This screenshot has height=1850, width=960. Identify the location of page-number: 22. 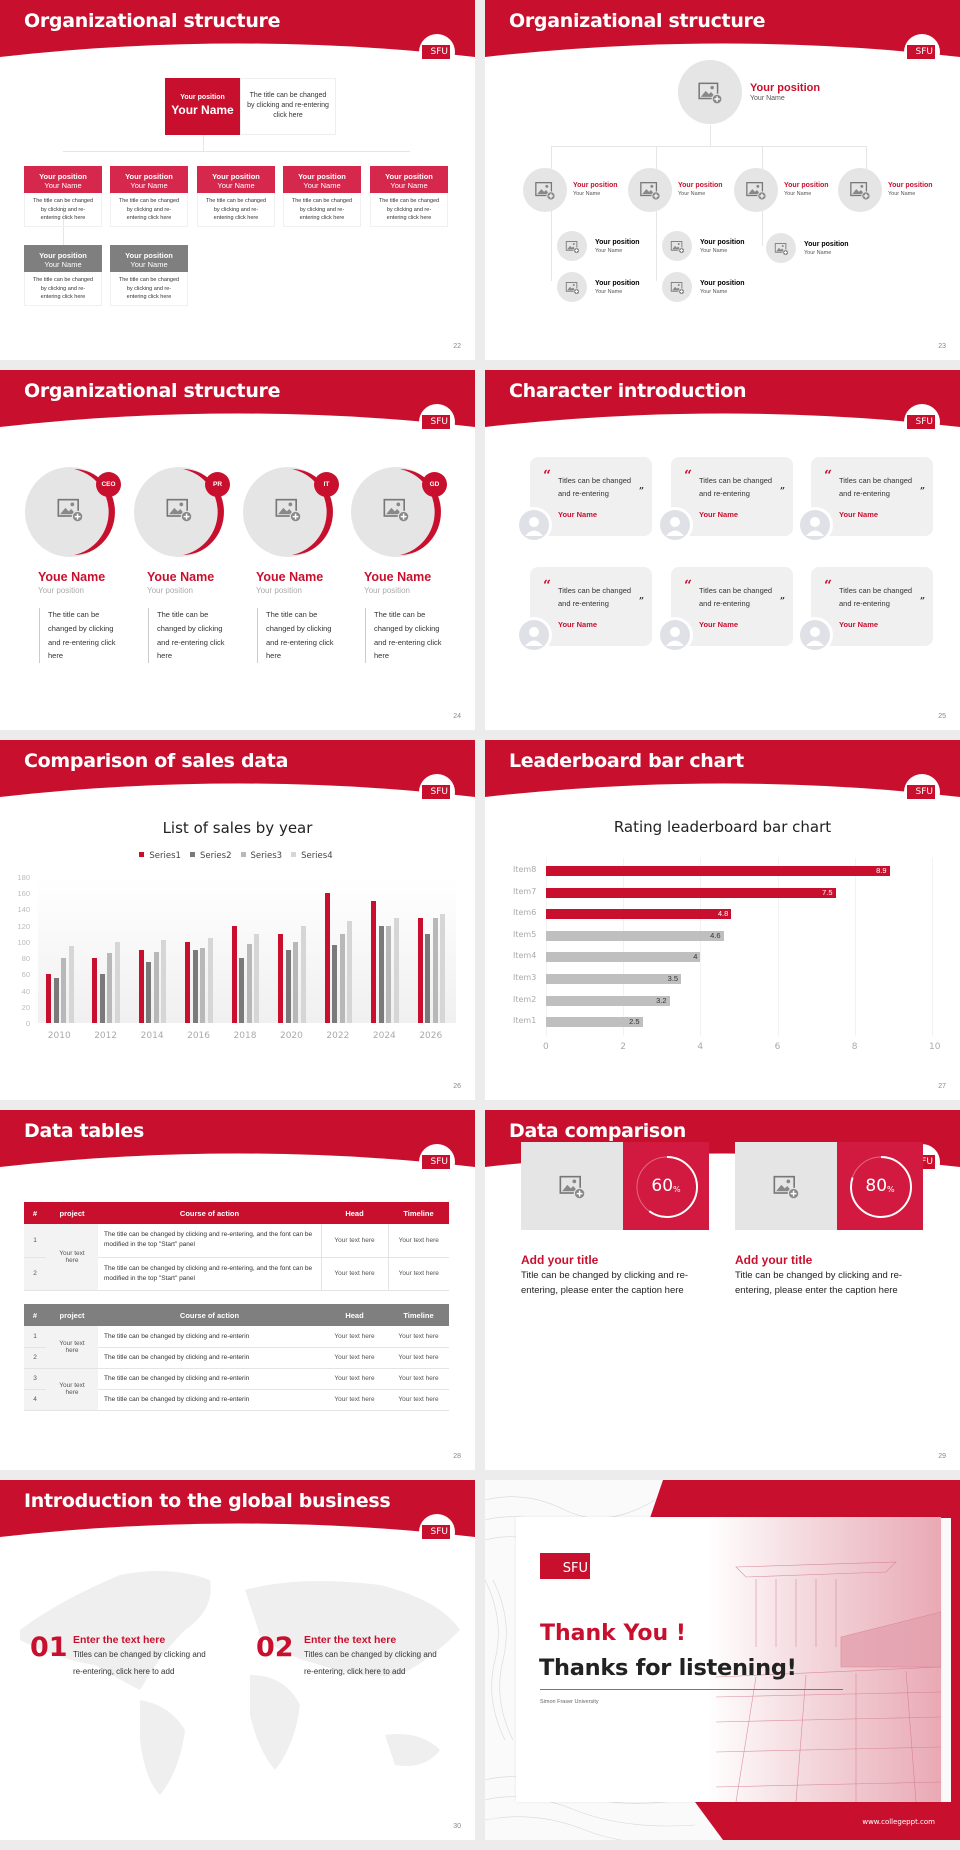
(457, 346).